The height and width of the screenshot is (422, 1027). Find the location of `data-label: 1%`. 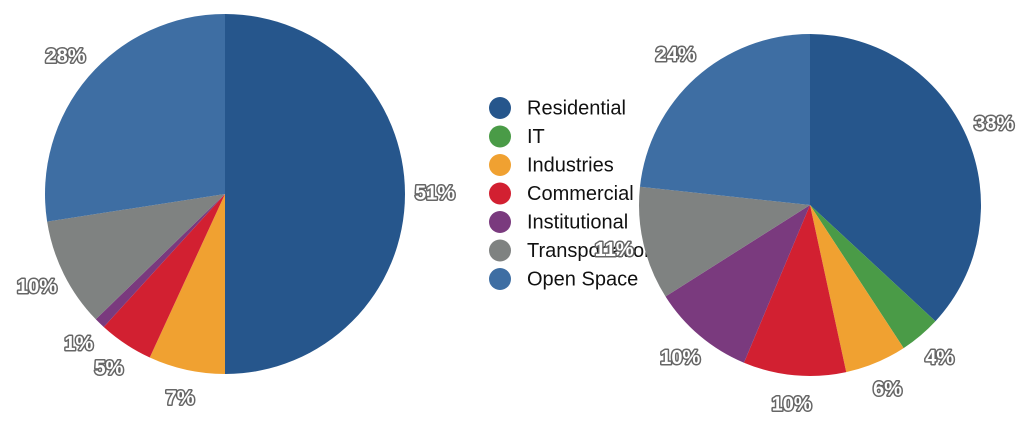

data-label: 1% is located at coordinates (78, 344).